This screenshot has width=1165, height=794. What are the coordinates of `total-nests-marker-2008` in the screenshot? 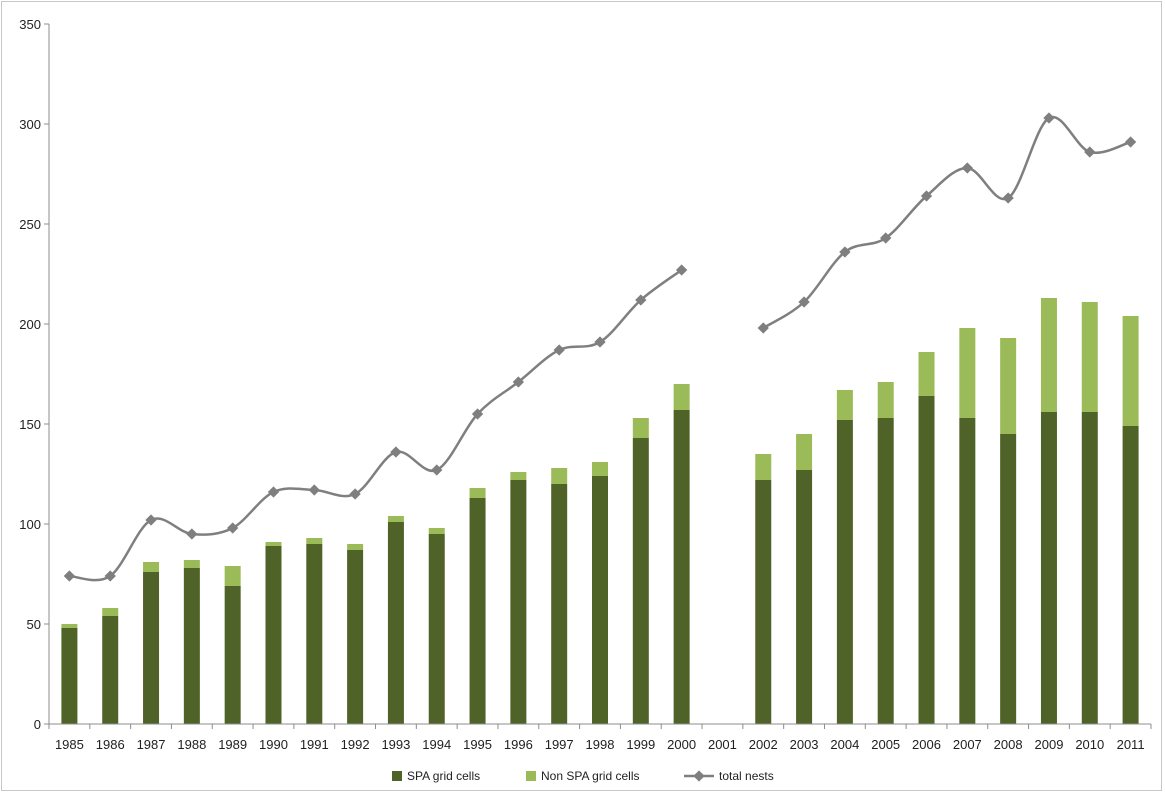 It's located at (1008, 198).